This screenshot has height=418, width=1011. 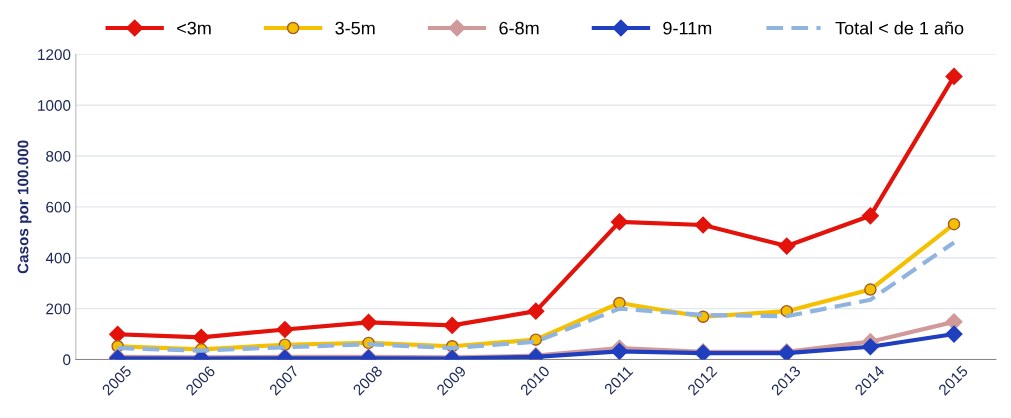 I want to click on y-tick-label: 1200, so click(x=54, y=55).